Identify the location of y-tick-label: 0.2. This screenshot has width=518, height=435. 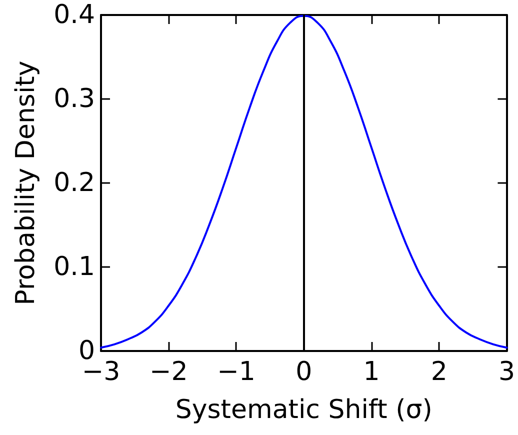
(74, 183).